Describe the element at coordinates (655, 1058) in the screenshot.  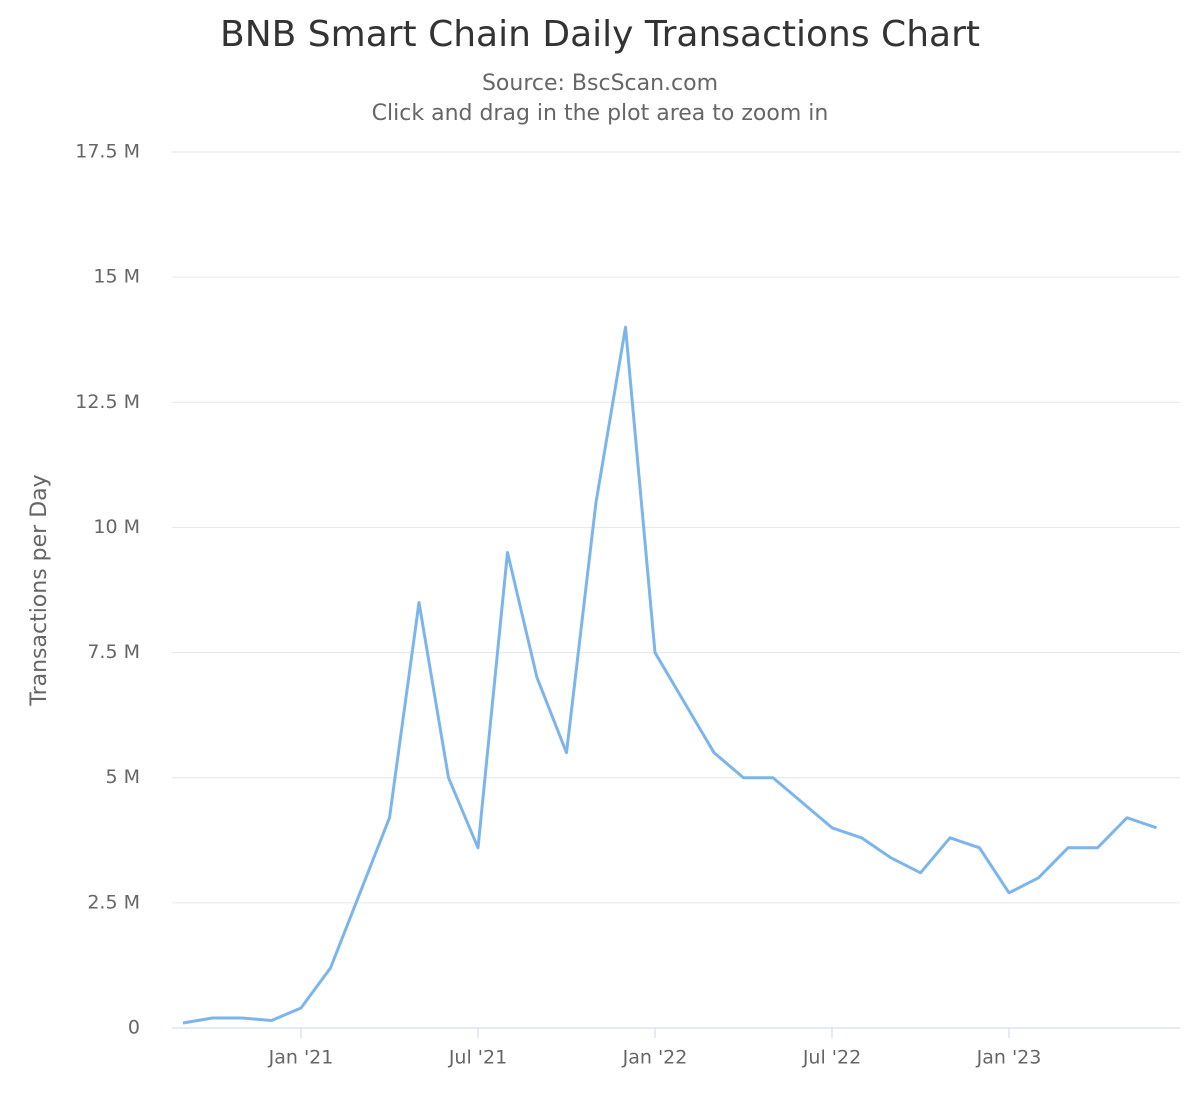
I see `x-tick-label: Jan '22` at that location.